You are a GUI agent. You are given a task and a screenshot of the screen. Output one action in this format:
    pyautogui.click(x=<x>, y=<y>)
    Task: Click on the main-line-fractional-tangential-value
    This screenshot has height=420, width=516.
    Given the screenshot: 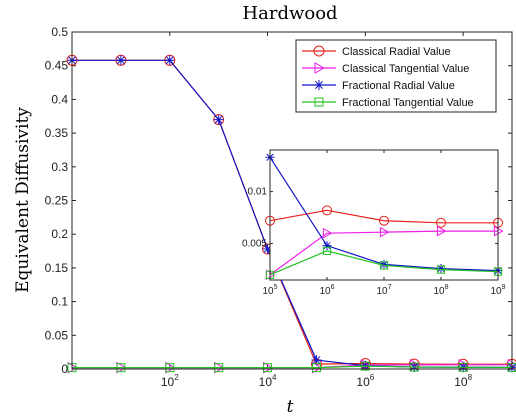 What is the action you would take?
    pyautogui.click(x=292, y=367)
    